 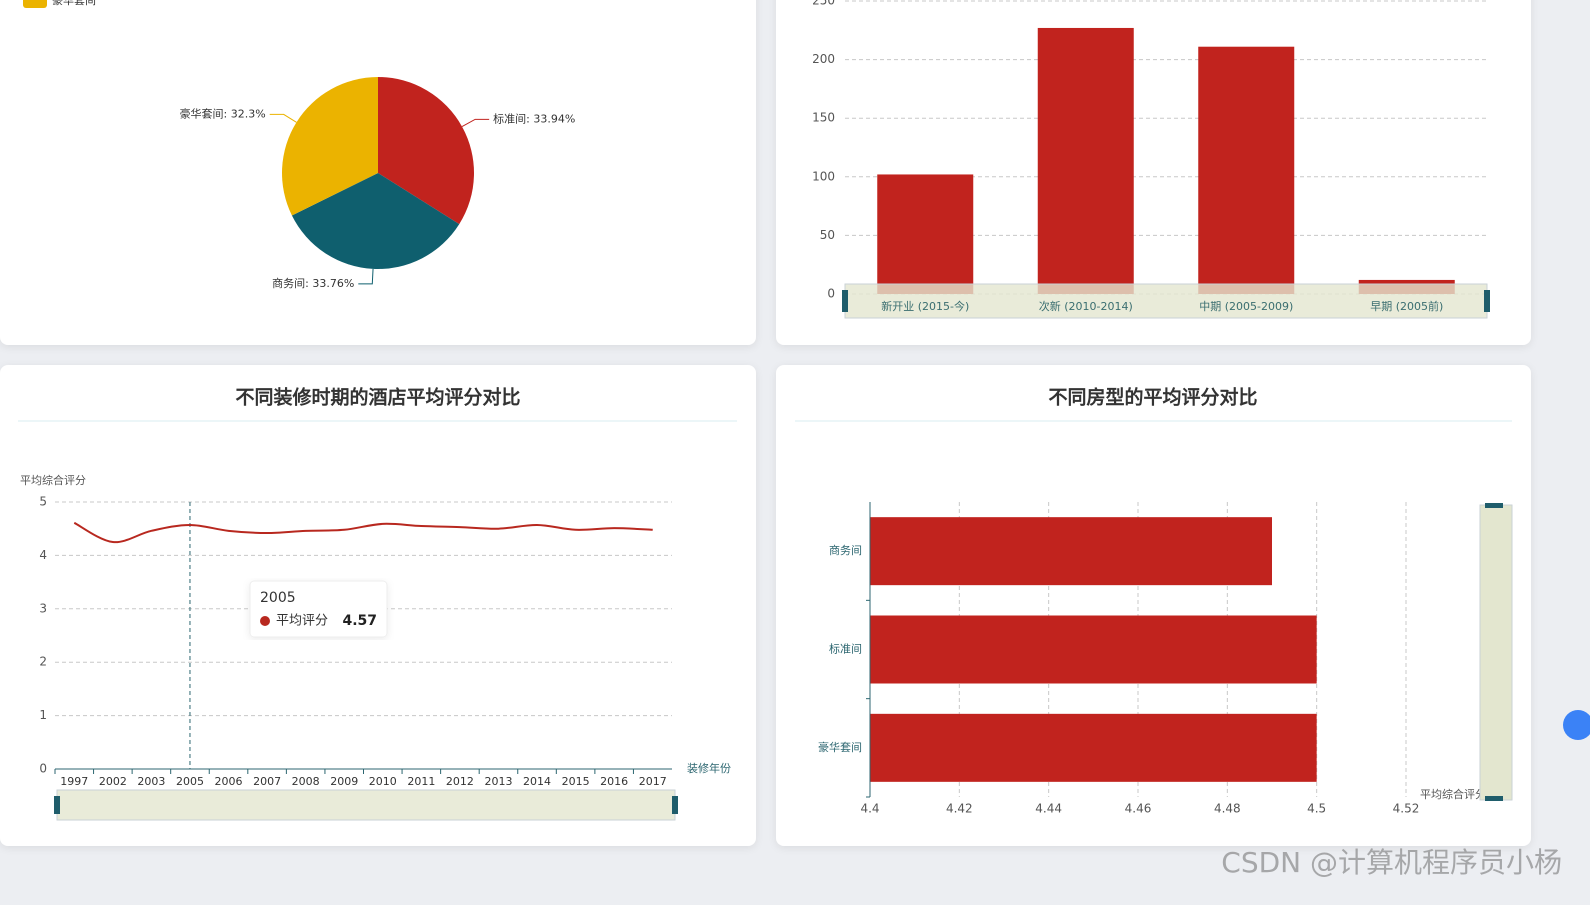 What do you see at coordinates (302, 621) in the screenshot?
I see `tooltip-series: 平均评分` at bounding box center [302, 621].